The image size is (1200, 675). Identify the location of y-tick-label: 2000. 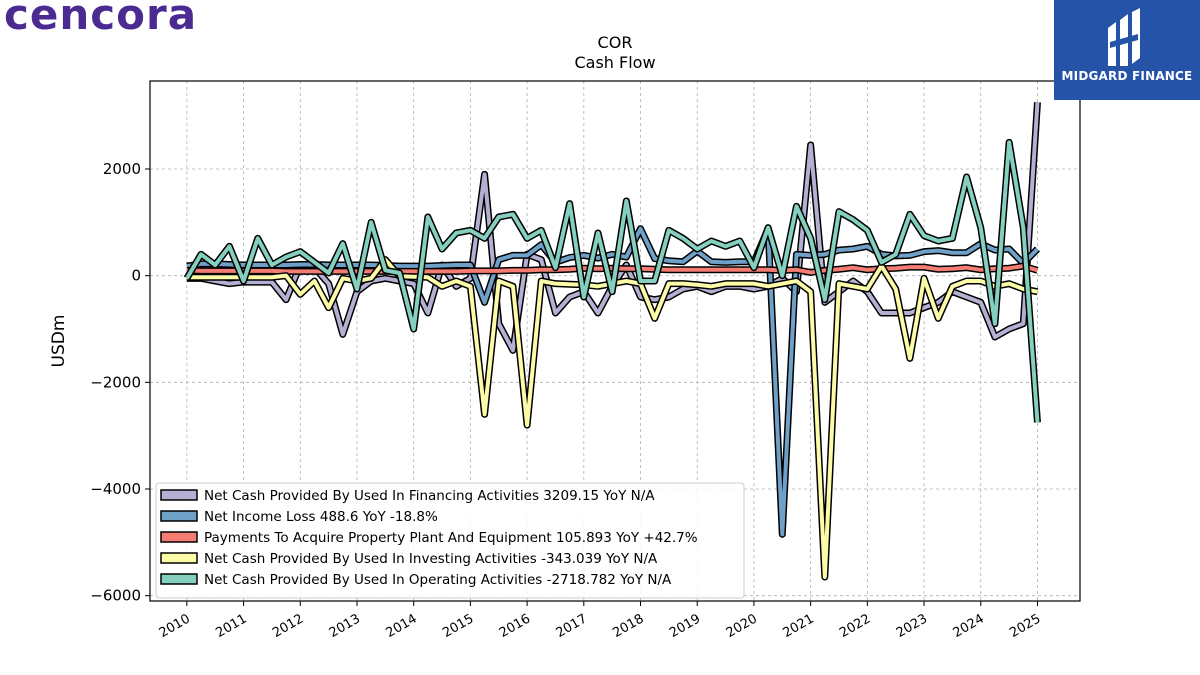
(122, 169).